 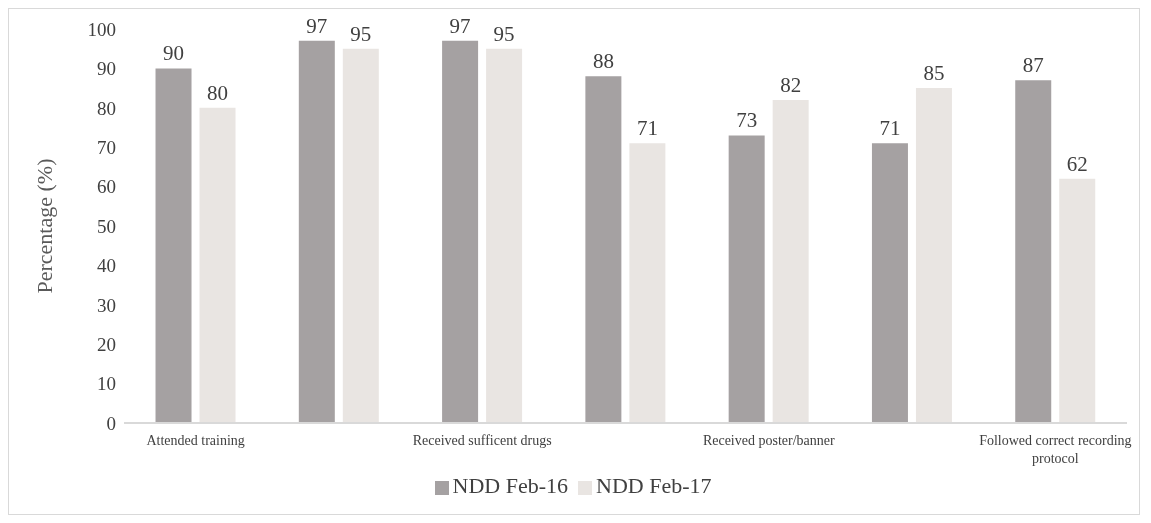 I want to click on y-tick-label: 90, so click(x=106, y=69).